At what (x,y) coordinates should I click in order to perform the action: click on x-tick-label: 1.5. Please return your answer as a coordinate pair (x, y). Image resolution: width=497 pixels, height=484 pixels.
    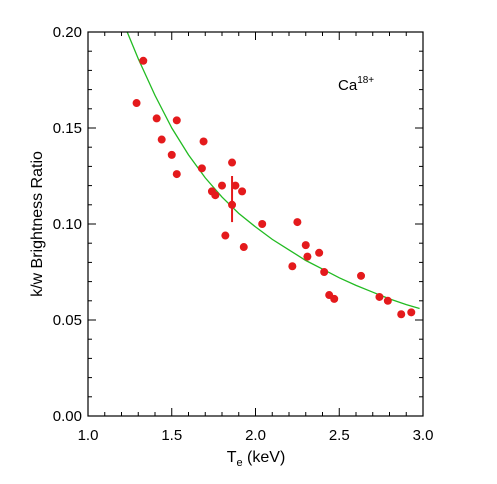
    Looking at the image, I should click on (171, 435).